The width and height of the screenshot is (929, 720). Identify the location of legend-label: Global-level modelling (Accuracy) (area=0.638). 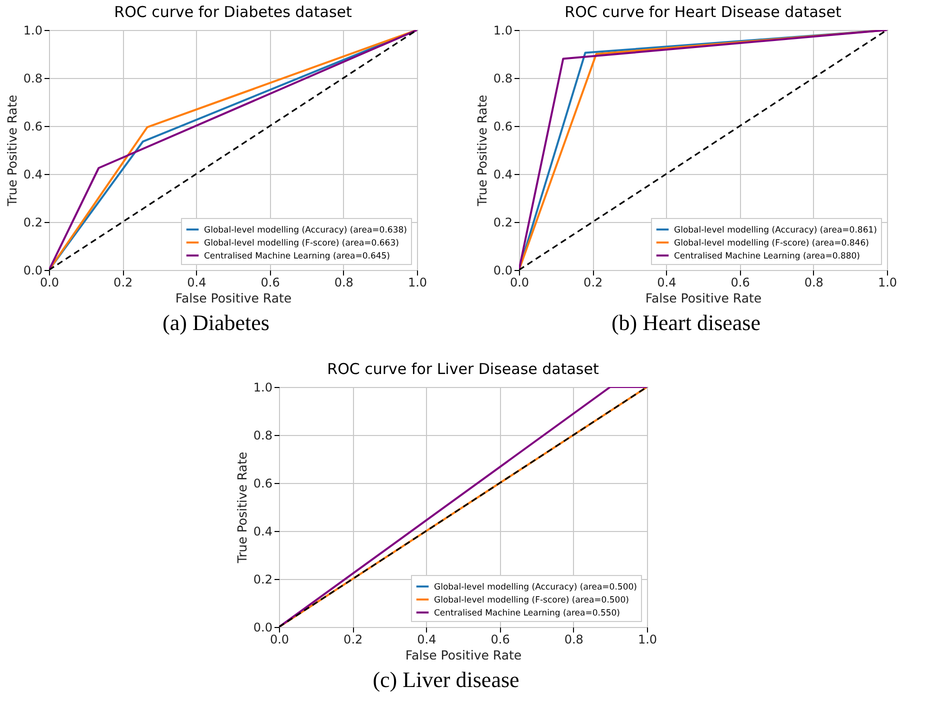
(305, 231).